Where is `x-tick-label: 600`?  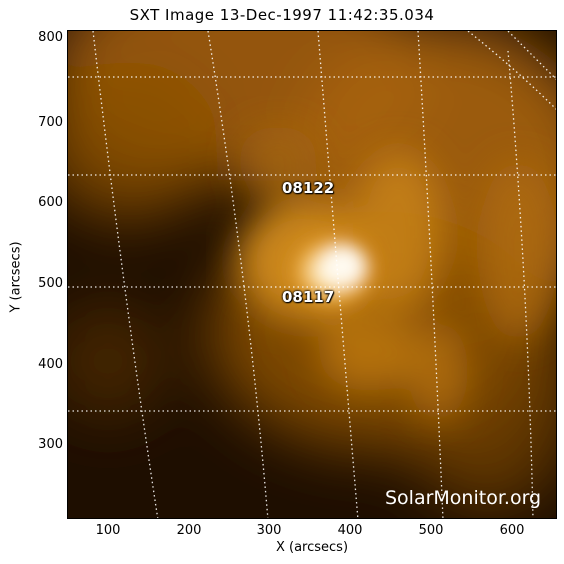
x-tick-label: 600 is located at coordinates (512, 530).